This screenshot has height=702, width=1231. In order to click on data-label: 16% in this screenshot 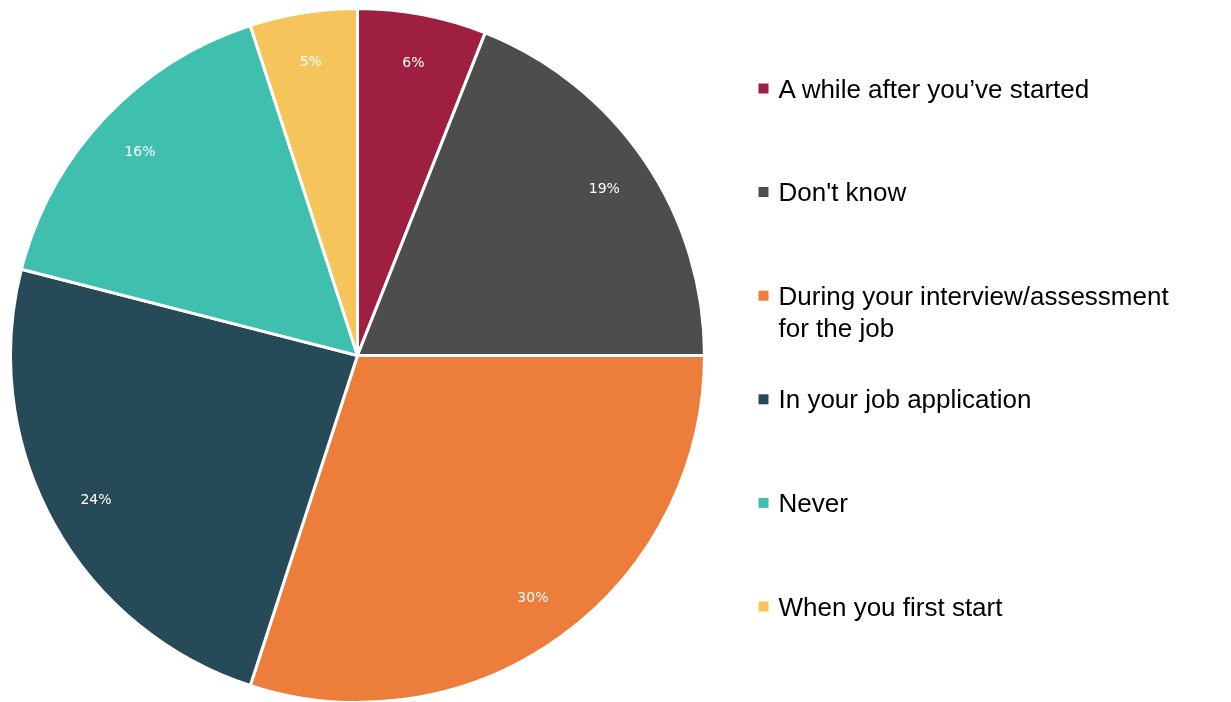, I will do `click(140, 151)`.